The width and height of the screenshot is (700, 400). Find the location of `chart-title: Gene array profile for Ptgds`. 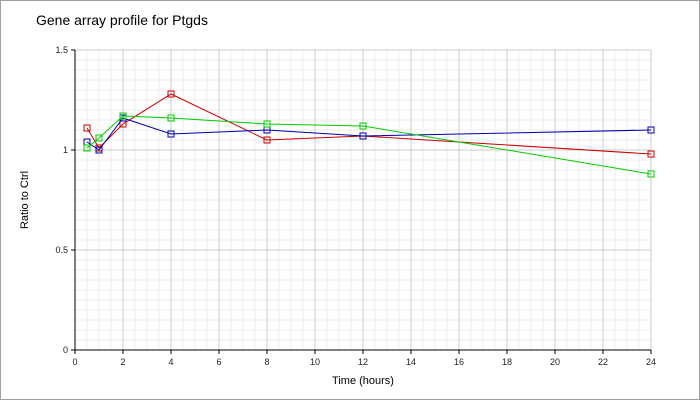

chart-title: Gene array profile for Ptgds is located at coordinates (122, 20).